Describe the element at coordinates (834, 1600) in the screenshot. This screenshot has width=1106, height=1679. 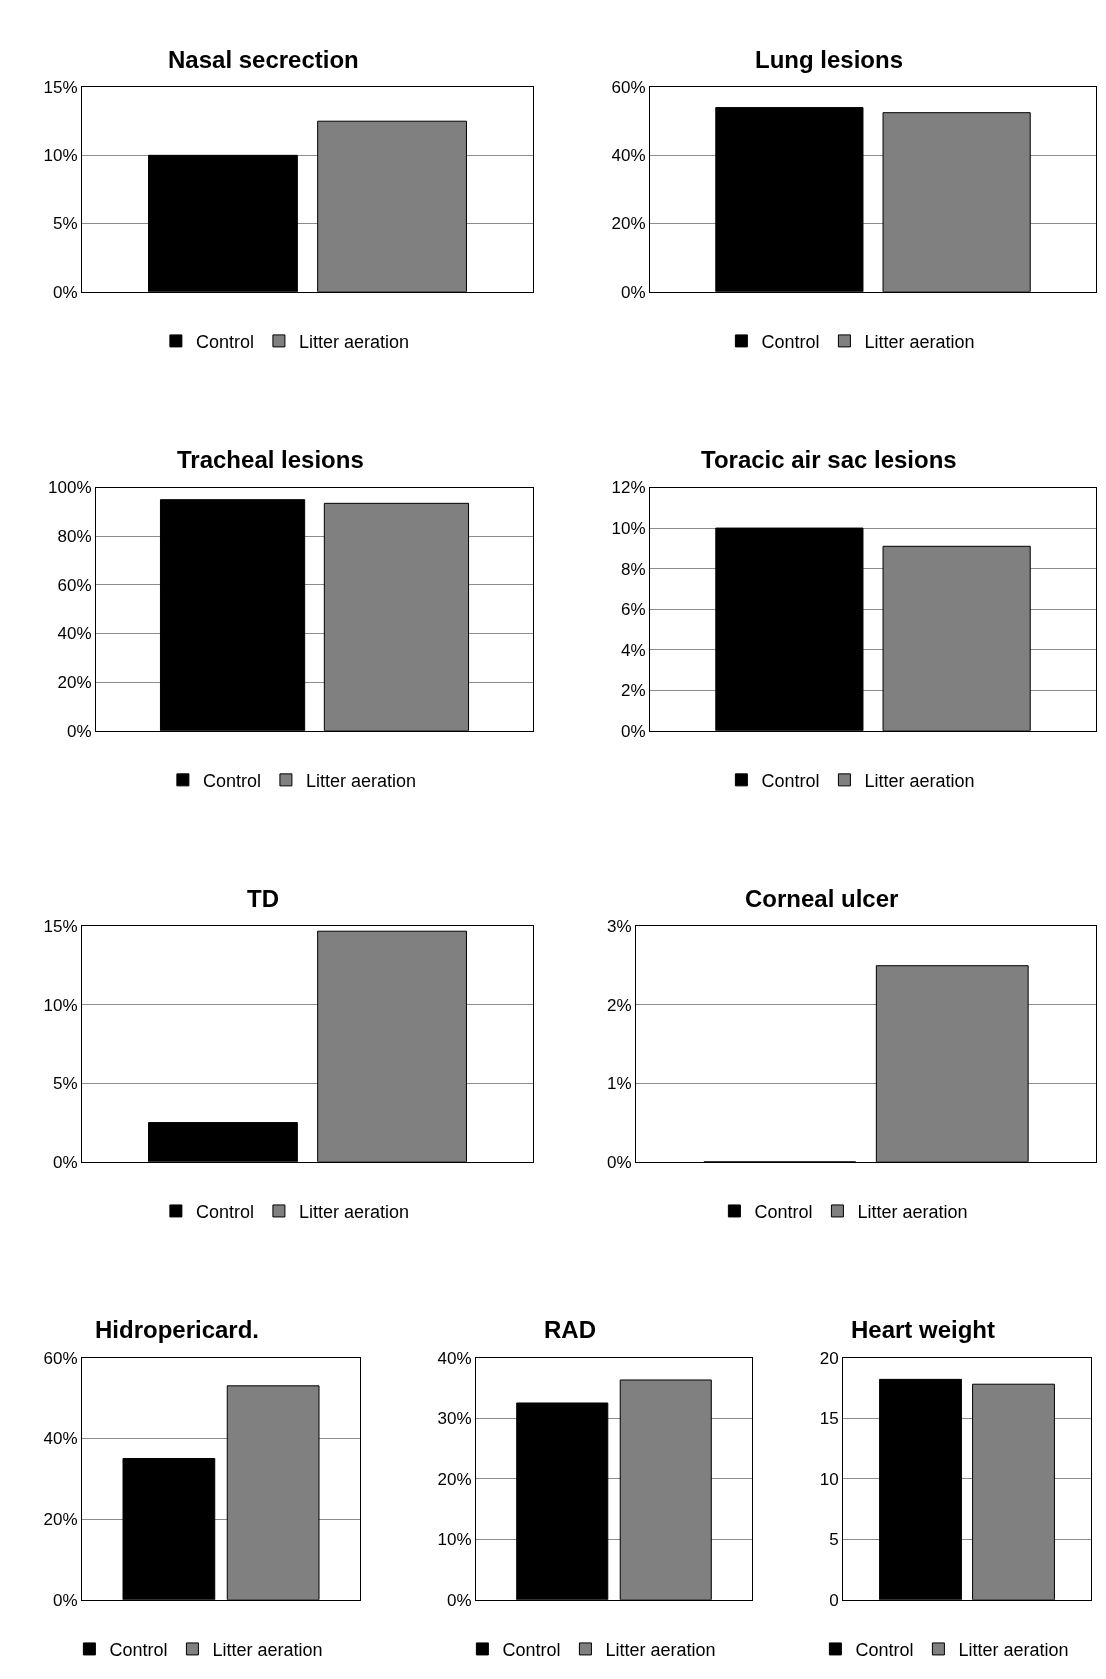
I see `y-tick-label: 0` at that location.